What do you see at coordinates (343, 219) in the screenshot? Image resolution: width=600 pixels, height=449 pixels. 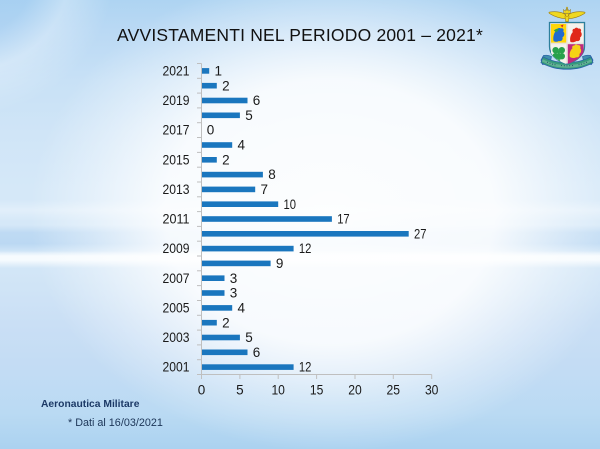 I see `svg-text: 17` at bounding box center [343, 219].